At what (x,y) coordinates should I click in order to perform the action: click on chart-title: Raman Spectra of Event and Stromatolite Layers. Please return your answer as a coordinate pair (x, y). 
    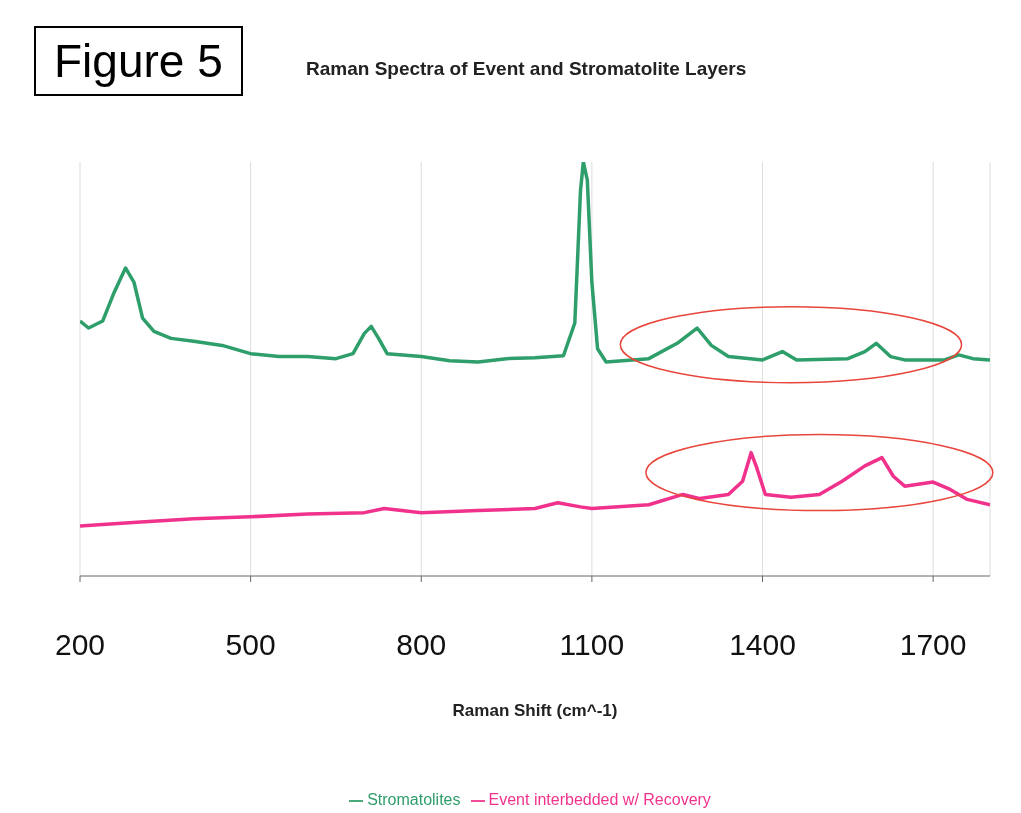
    Looking at the image, I should click on (526, 69).